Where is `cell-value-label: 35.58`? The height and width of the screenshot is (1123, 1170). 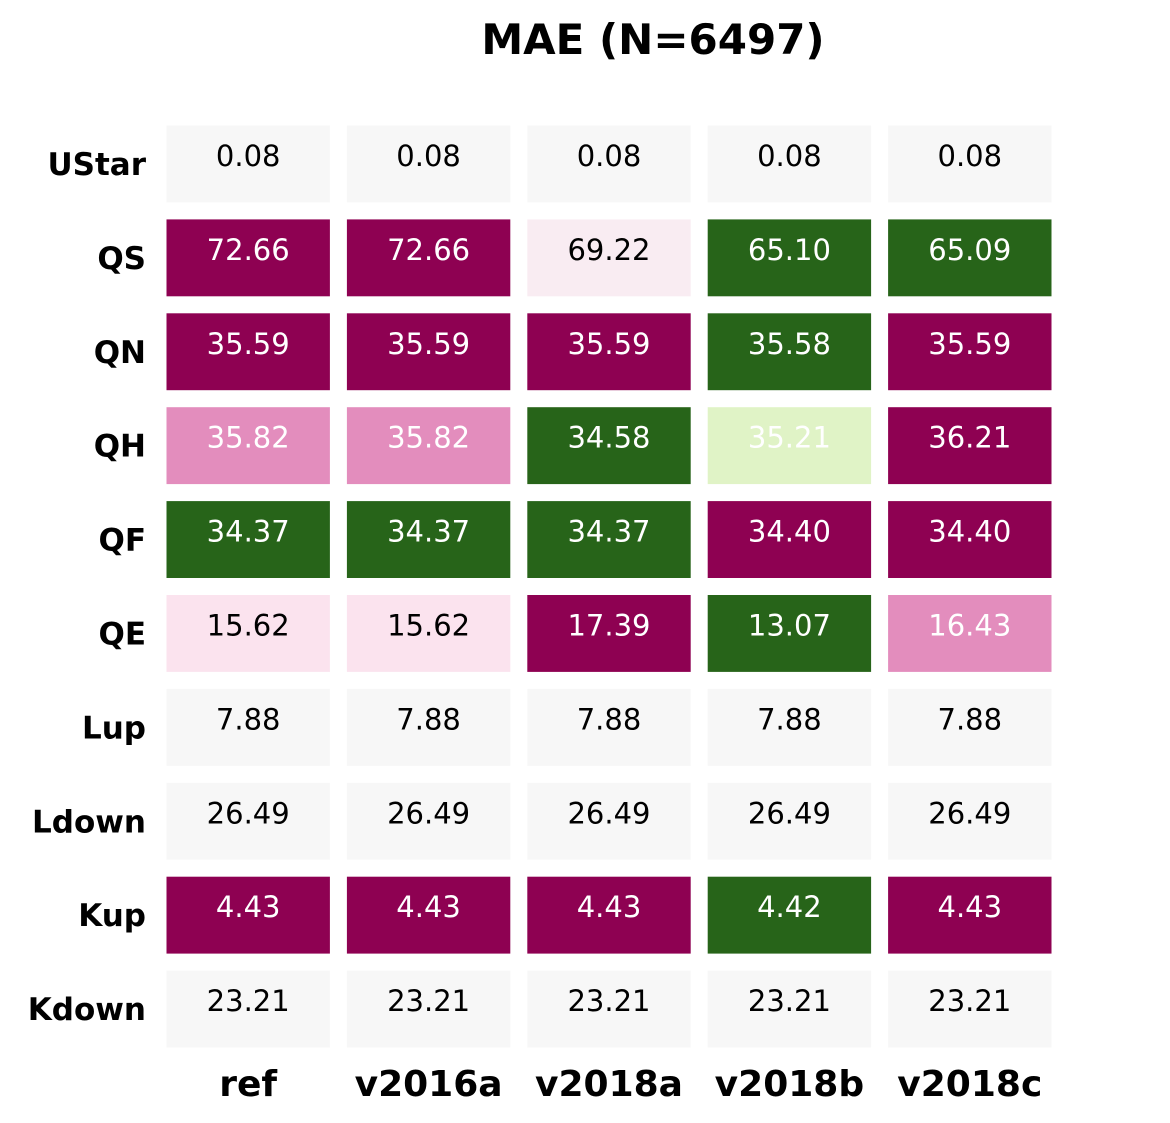 cell-value-label: 35.58 is located at coordinates (789, 344).